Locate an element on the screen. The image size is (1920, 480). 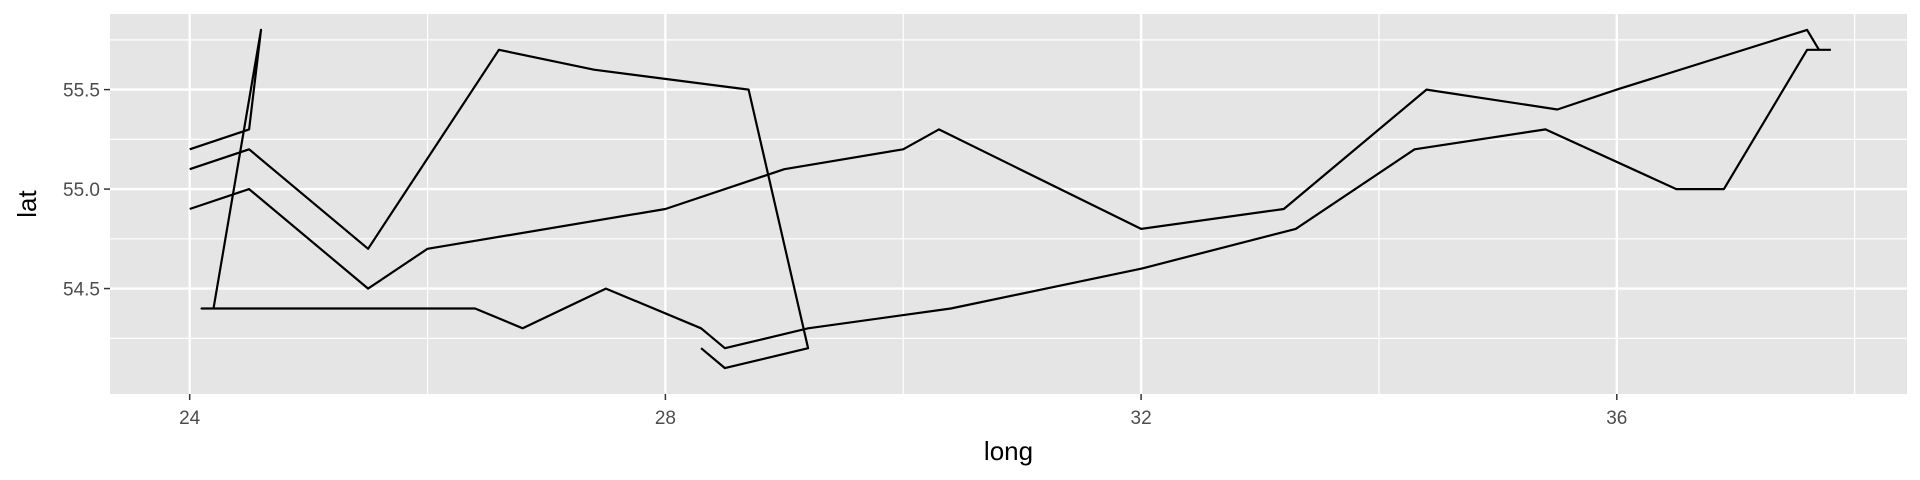
y-tick-label: 55.5 is located at coordinates (81, 91).